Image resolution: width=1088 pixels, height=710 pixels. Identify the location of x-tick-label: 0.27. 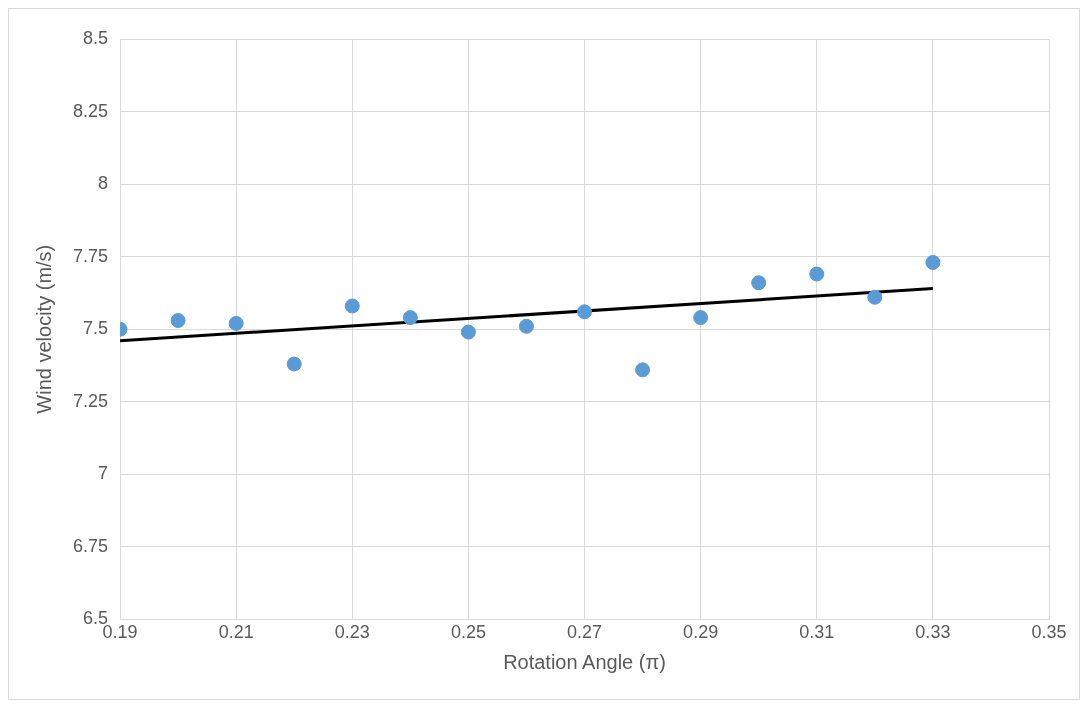
(584, 632).